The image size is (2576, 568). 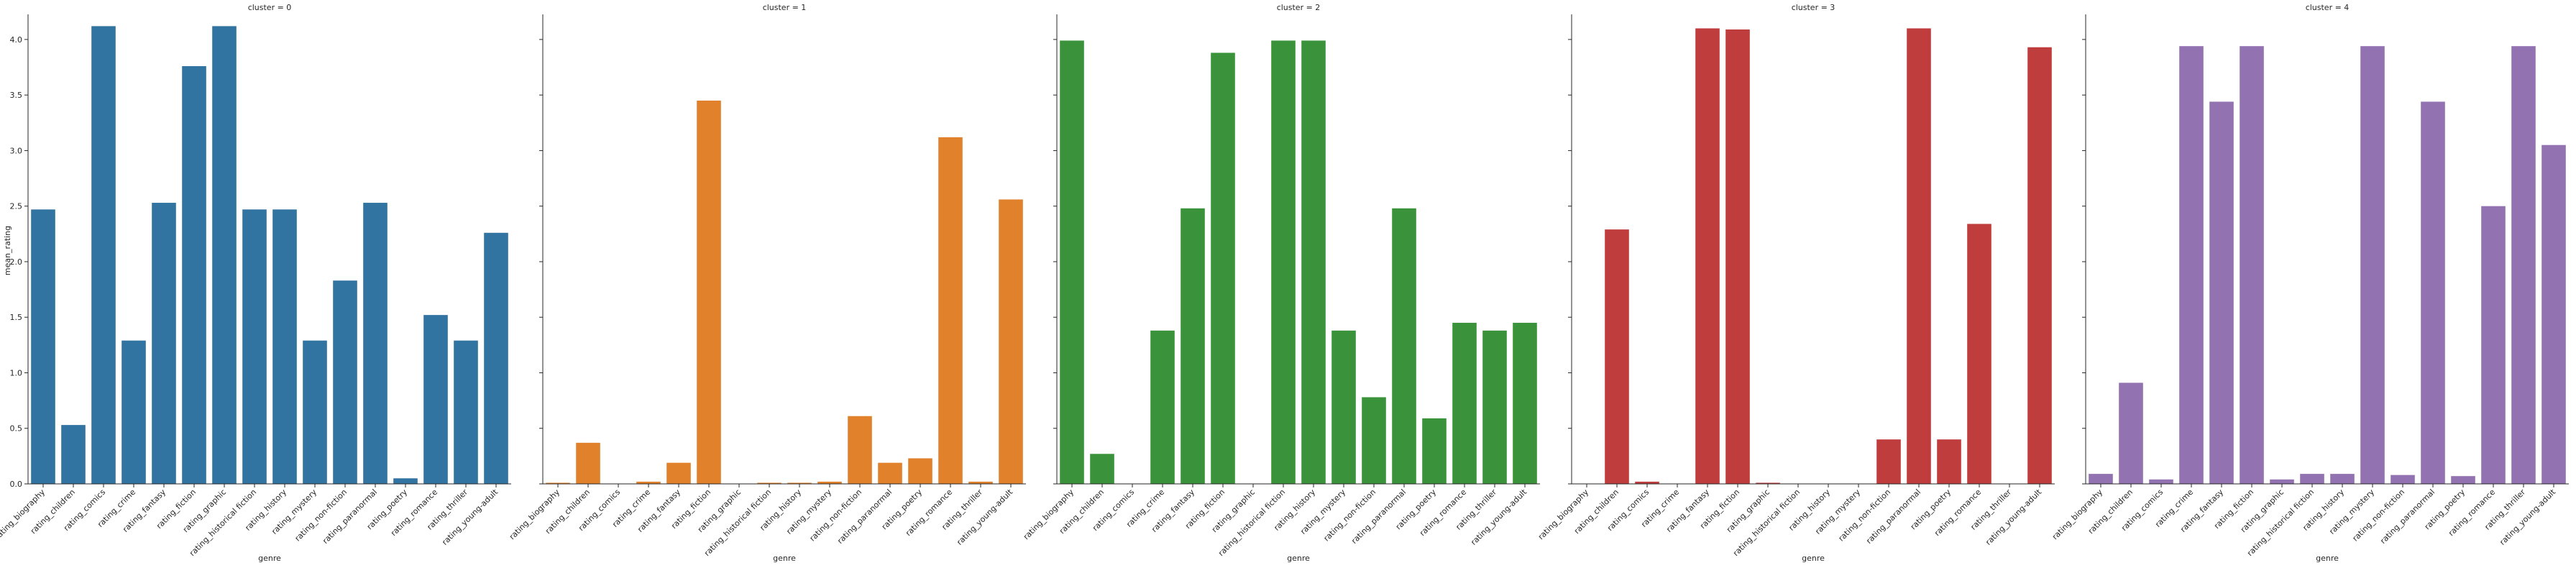 I want to click on y-tick-label: 1.5, so click(x=16, y=317).